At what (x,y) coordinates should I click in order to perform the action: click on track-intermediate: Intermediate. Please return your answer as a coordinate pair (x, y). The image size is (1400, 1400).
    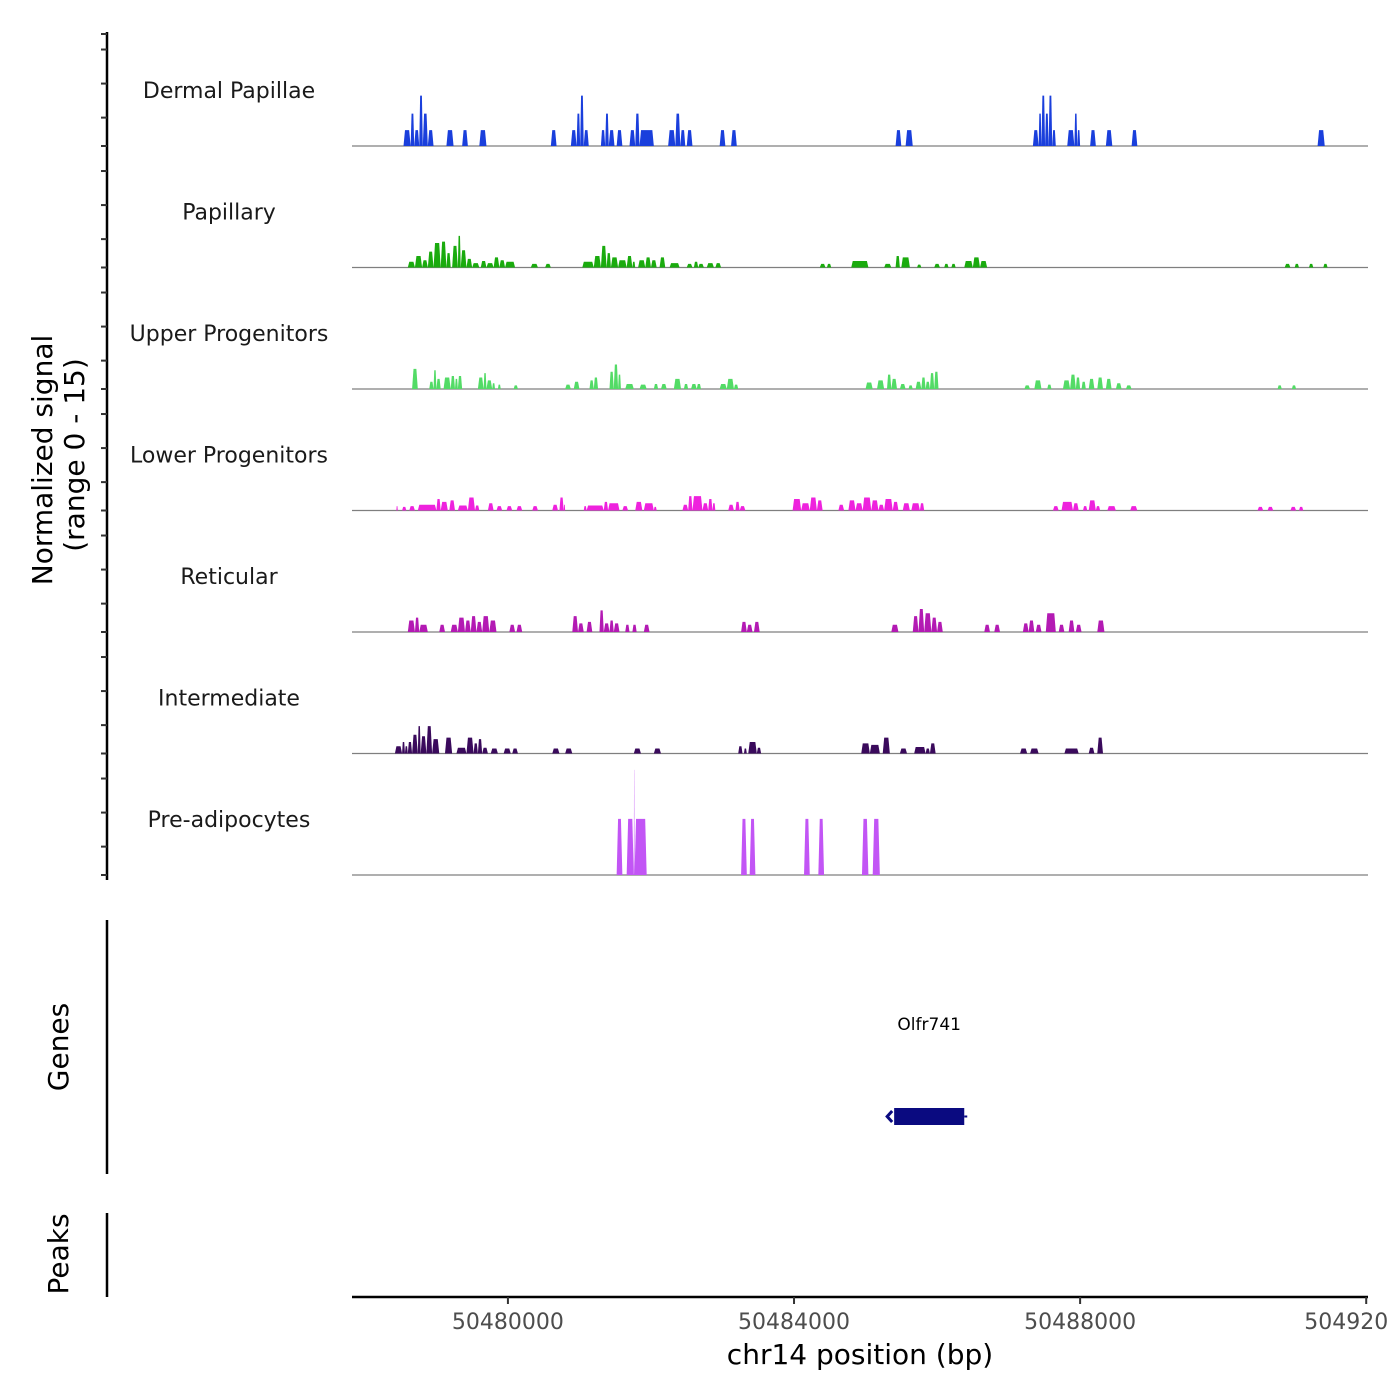
    Looking at the image, I should click on (763, 721).